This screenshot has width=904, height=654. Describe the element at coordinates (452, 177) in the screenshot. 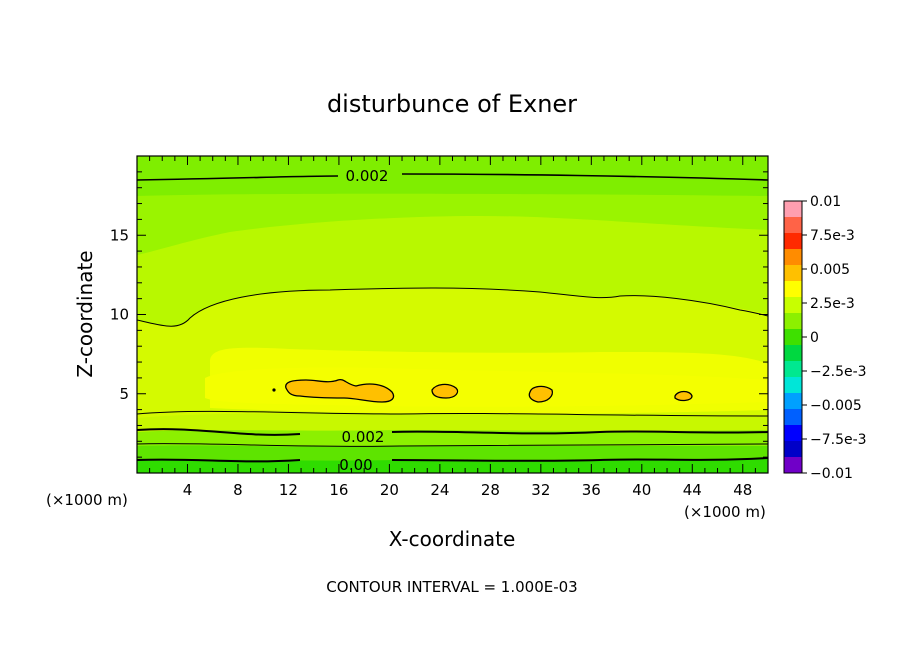

I see `contour-top` at that location.